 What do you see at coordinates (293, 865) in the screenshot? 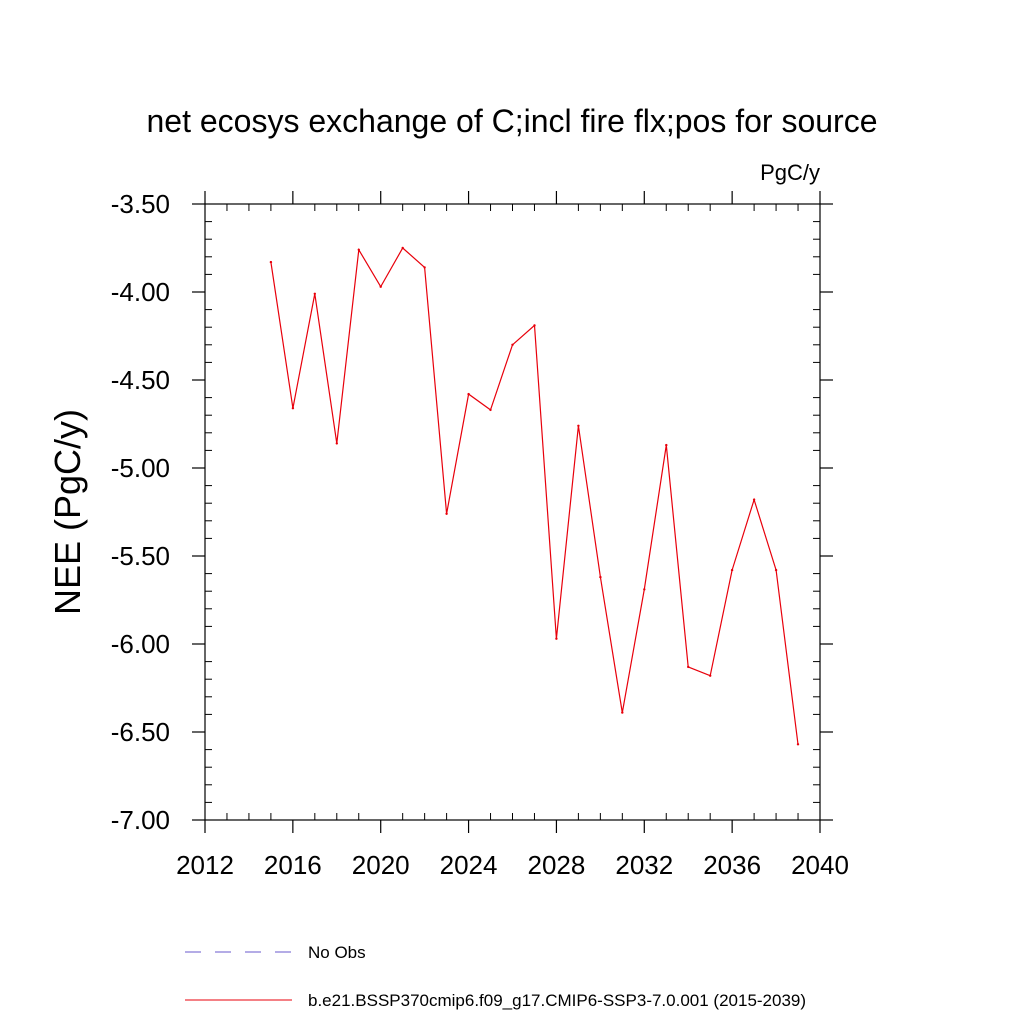
I see `x-tick-label: 2016` at bounding box center [293, 865].